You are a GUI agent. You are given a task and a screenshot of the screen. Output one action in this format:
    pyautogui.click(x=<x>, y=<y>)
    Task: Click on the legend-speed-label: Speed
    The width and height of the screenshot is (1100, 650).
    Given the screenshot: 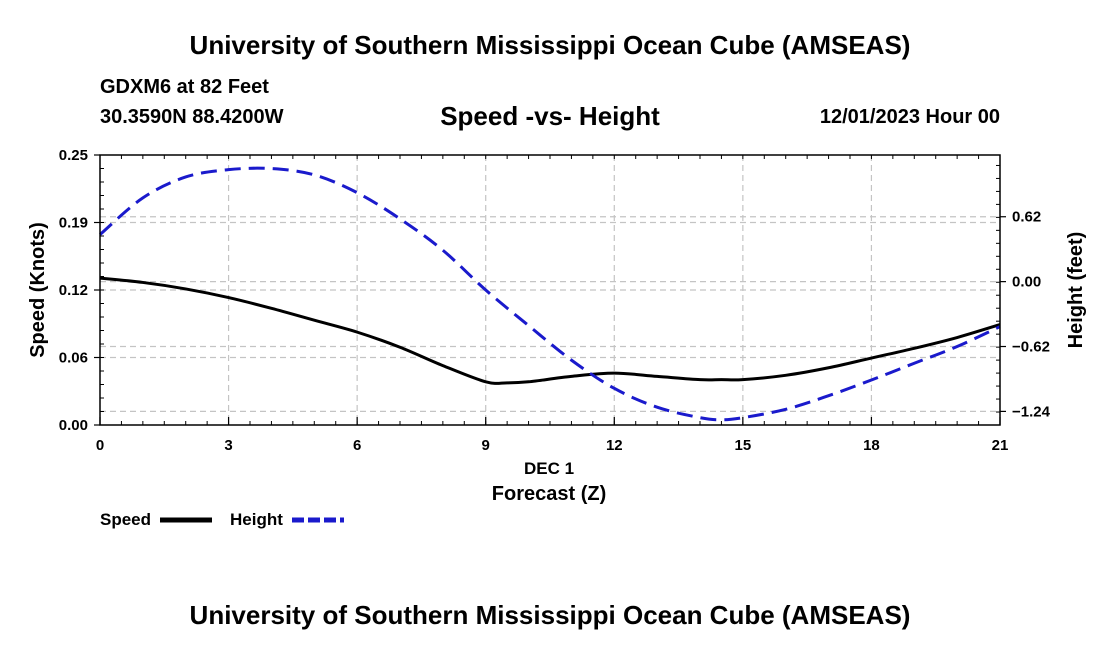 What is the action you would take?
    pyautogui.click(x=125, y=519)
    